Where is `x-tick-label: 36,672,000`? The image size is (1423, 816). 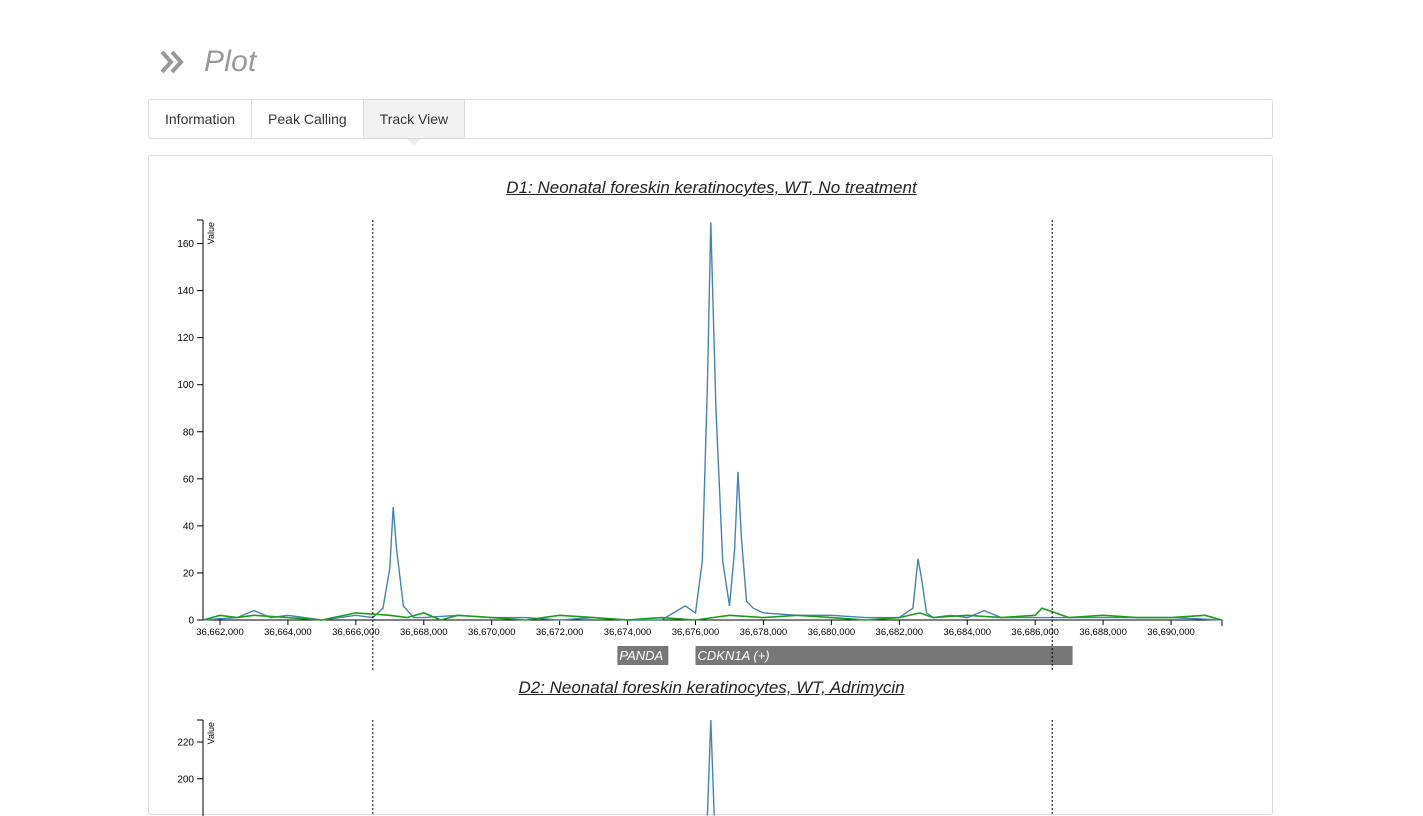 x-tick-label: 36,672,000 is located at coordinates (560, 632).